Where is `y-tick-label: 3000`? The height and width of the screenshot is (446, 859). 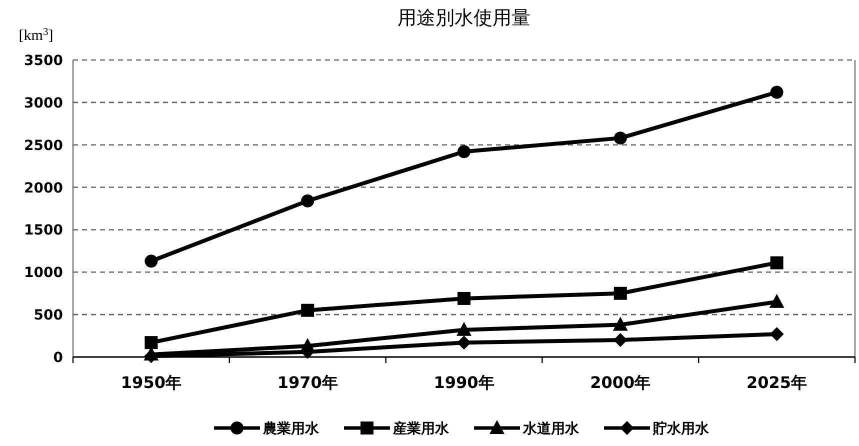 y-tick-label: 3000 is located at coordinates (44, 103).